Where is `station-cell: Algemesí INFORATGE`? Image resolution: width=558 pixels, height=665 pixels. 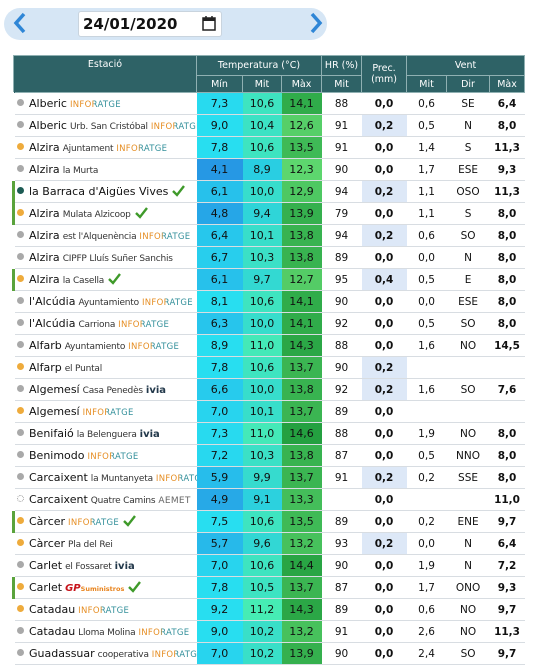 station-cell: Algemesí INFORATGE is located at coordinates (105, 411).